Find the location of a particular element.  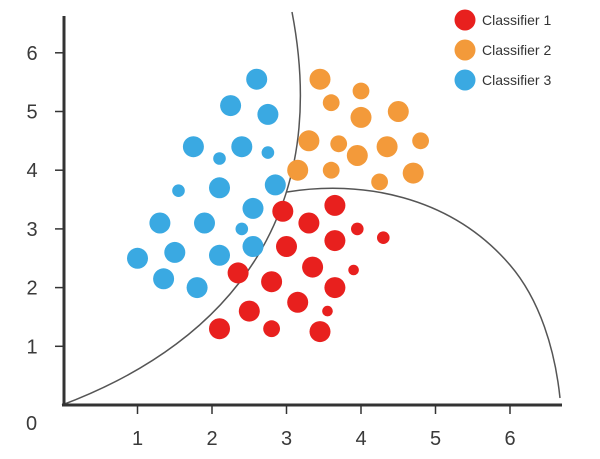

legend-label-classifier-3: Classifier 3 is located at coordinates (516, 80).